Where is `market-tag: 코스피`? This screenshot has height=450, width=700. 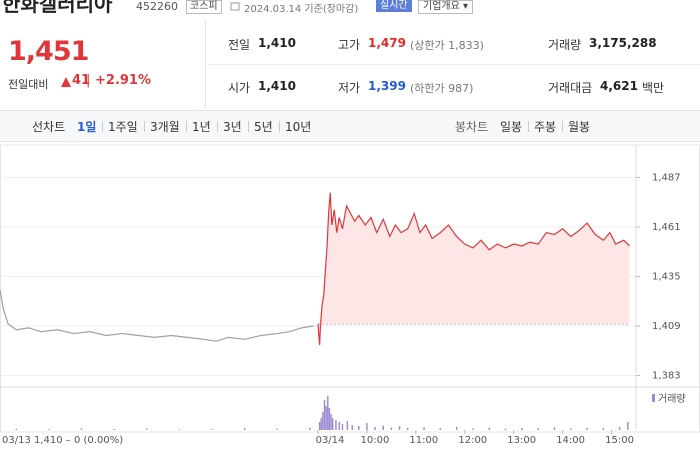 market-tag: 코스피 is located at coordinates (204, 7).